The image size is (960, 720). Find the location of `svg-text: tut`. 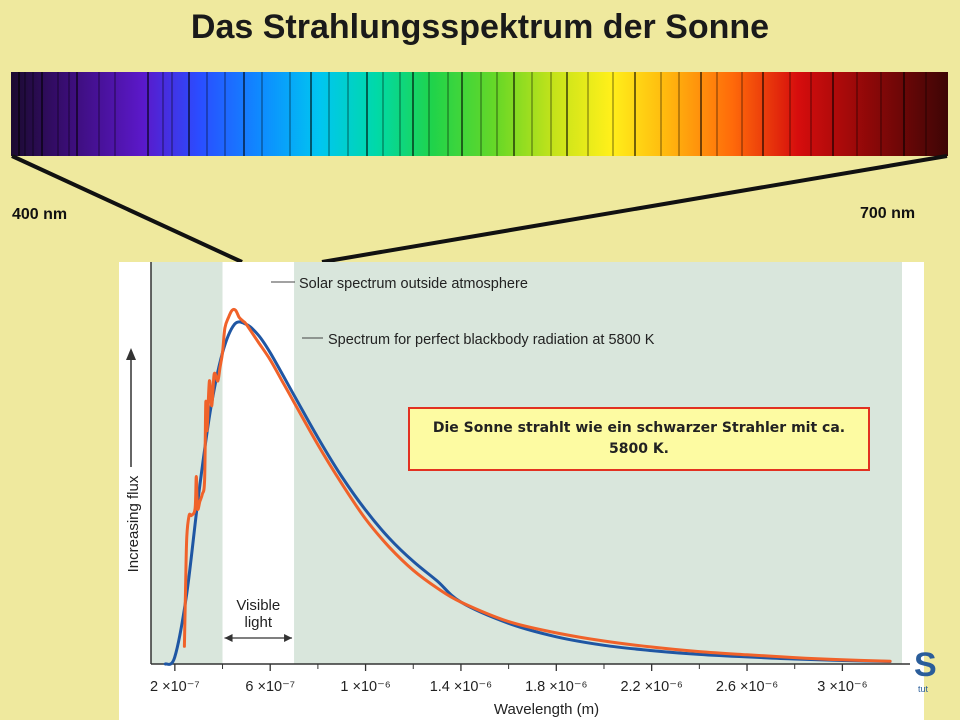

svg-text: tut is located at coordinates (923, 689).